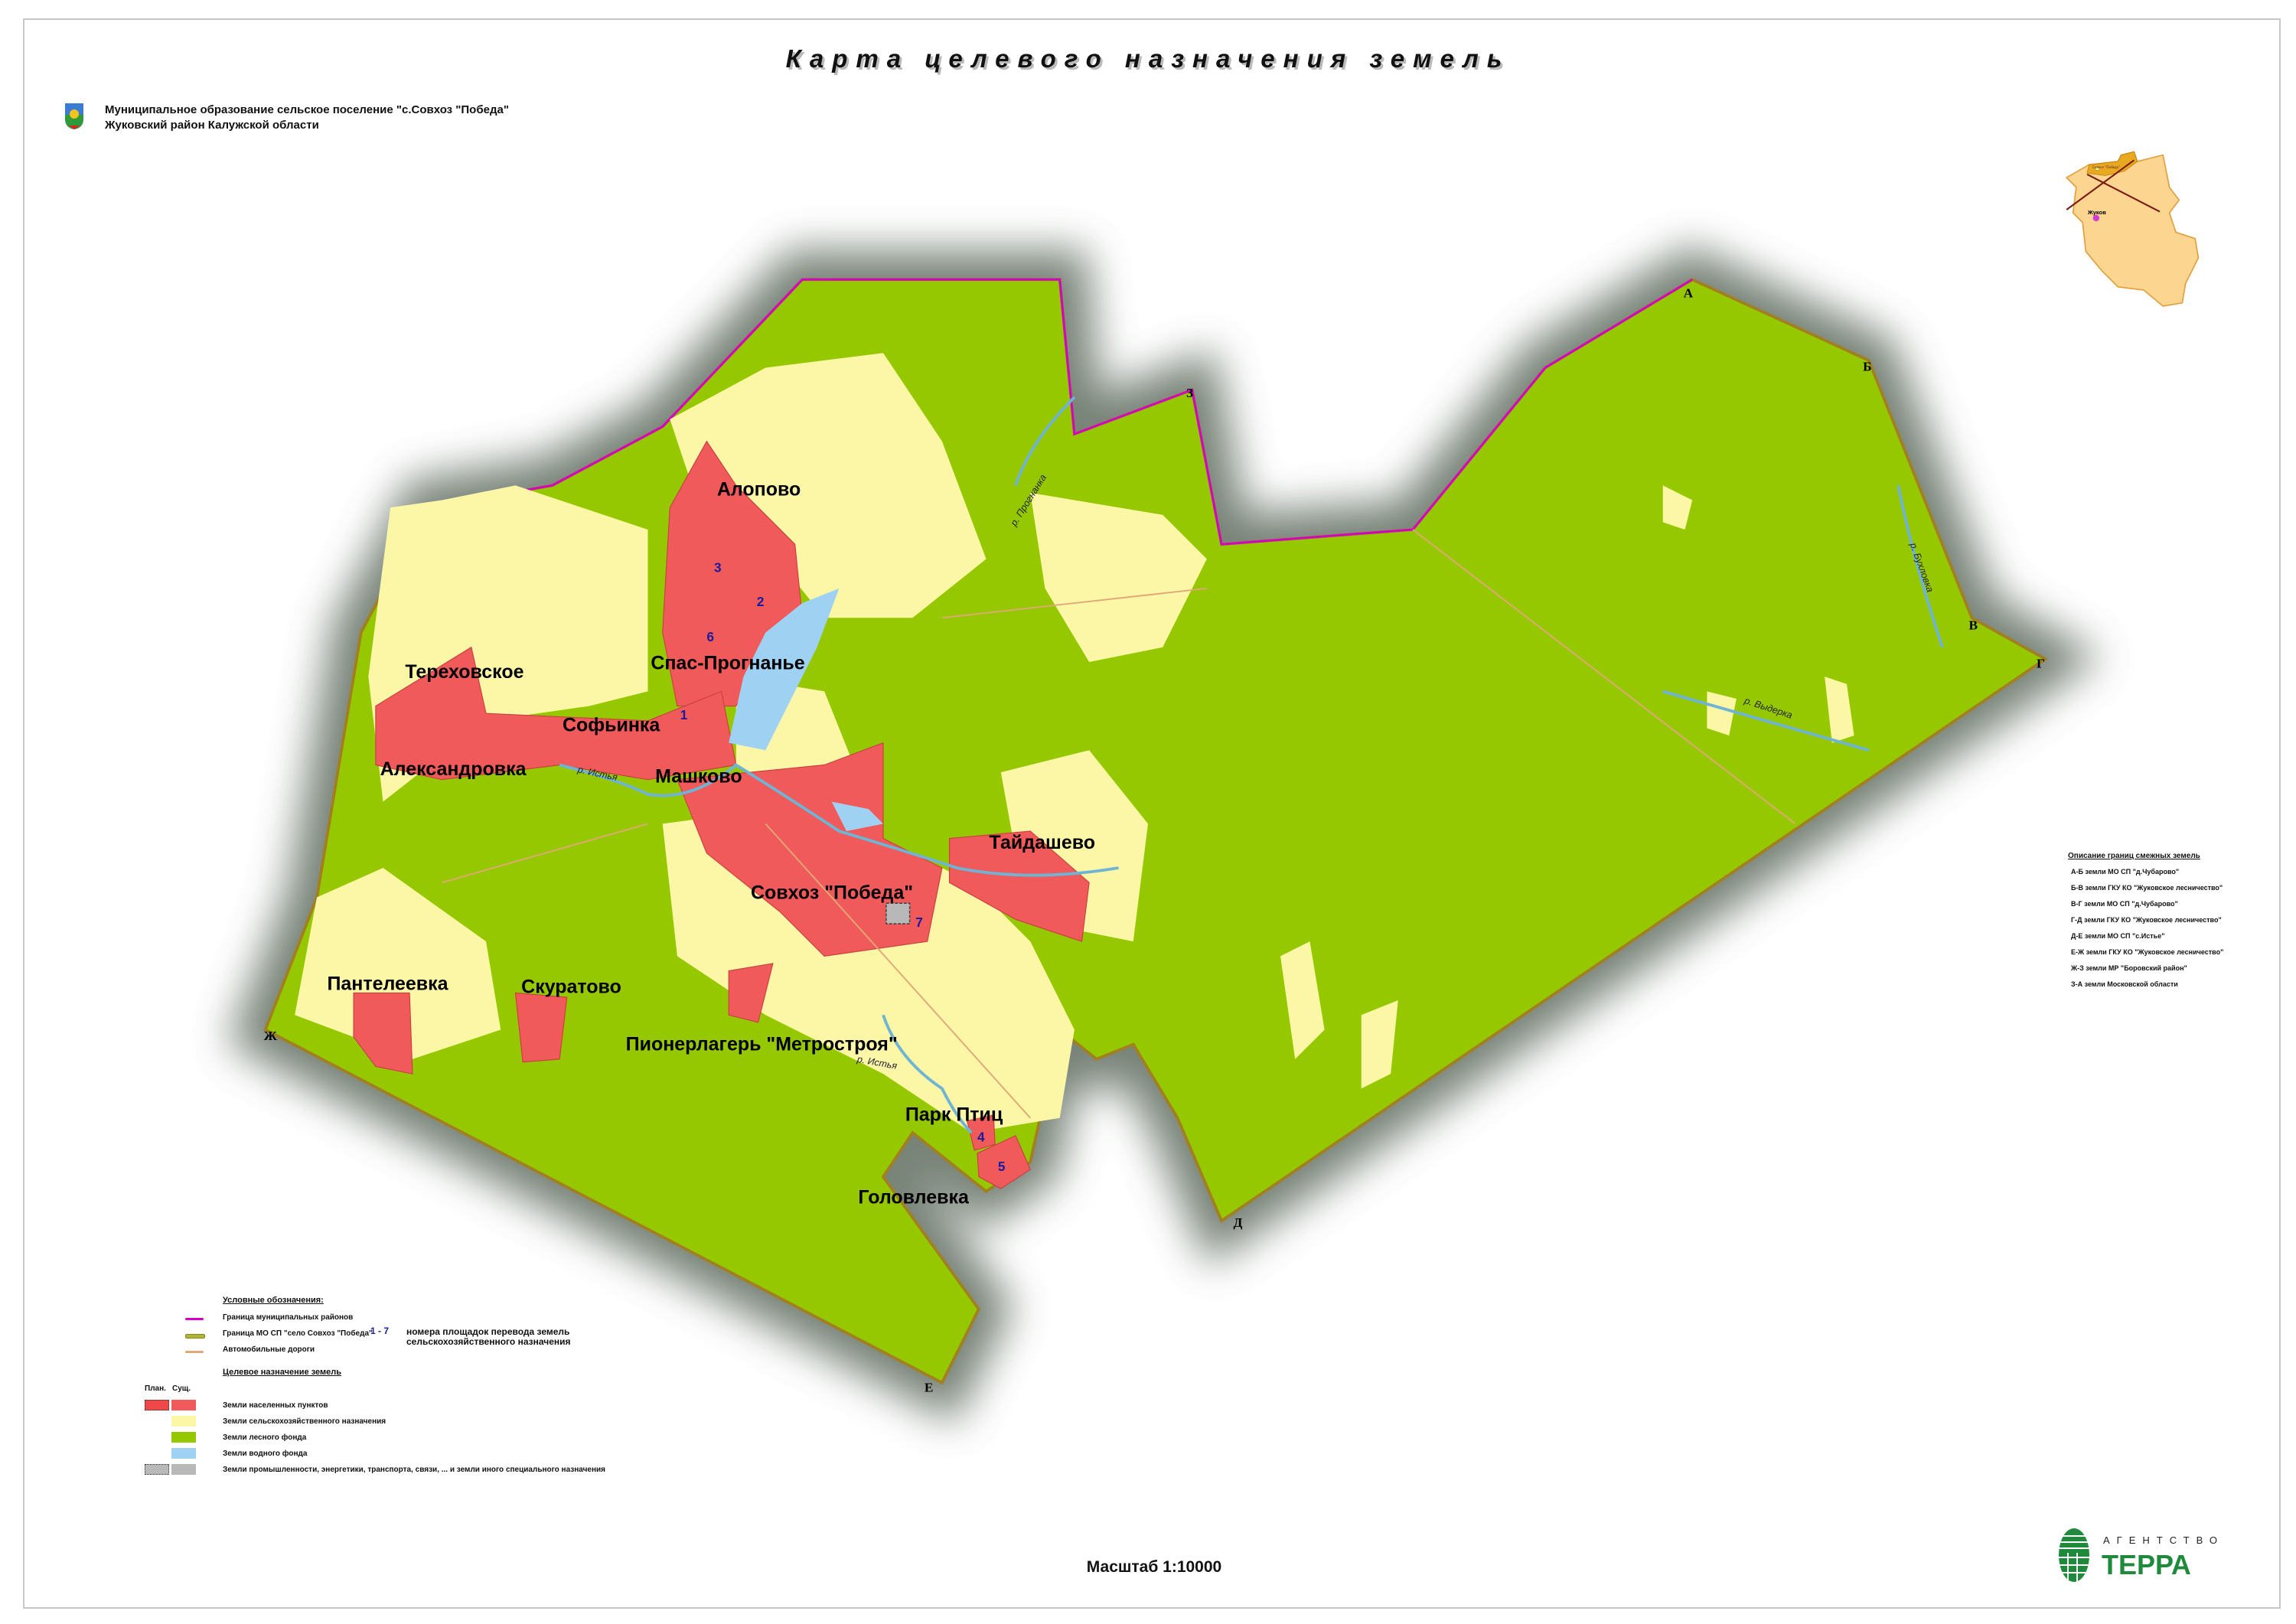 The image size is (2296, 1624). Describe the element at coordinates (1042, 843) in the screenshot. I see `village-label: Тайдашево` at that location.